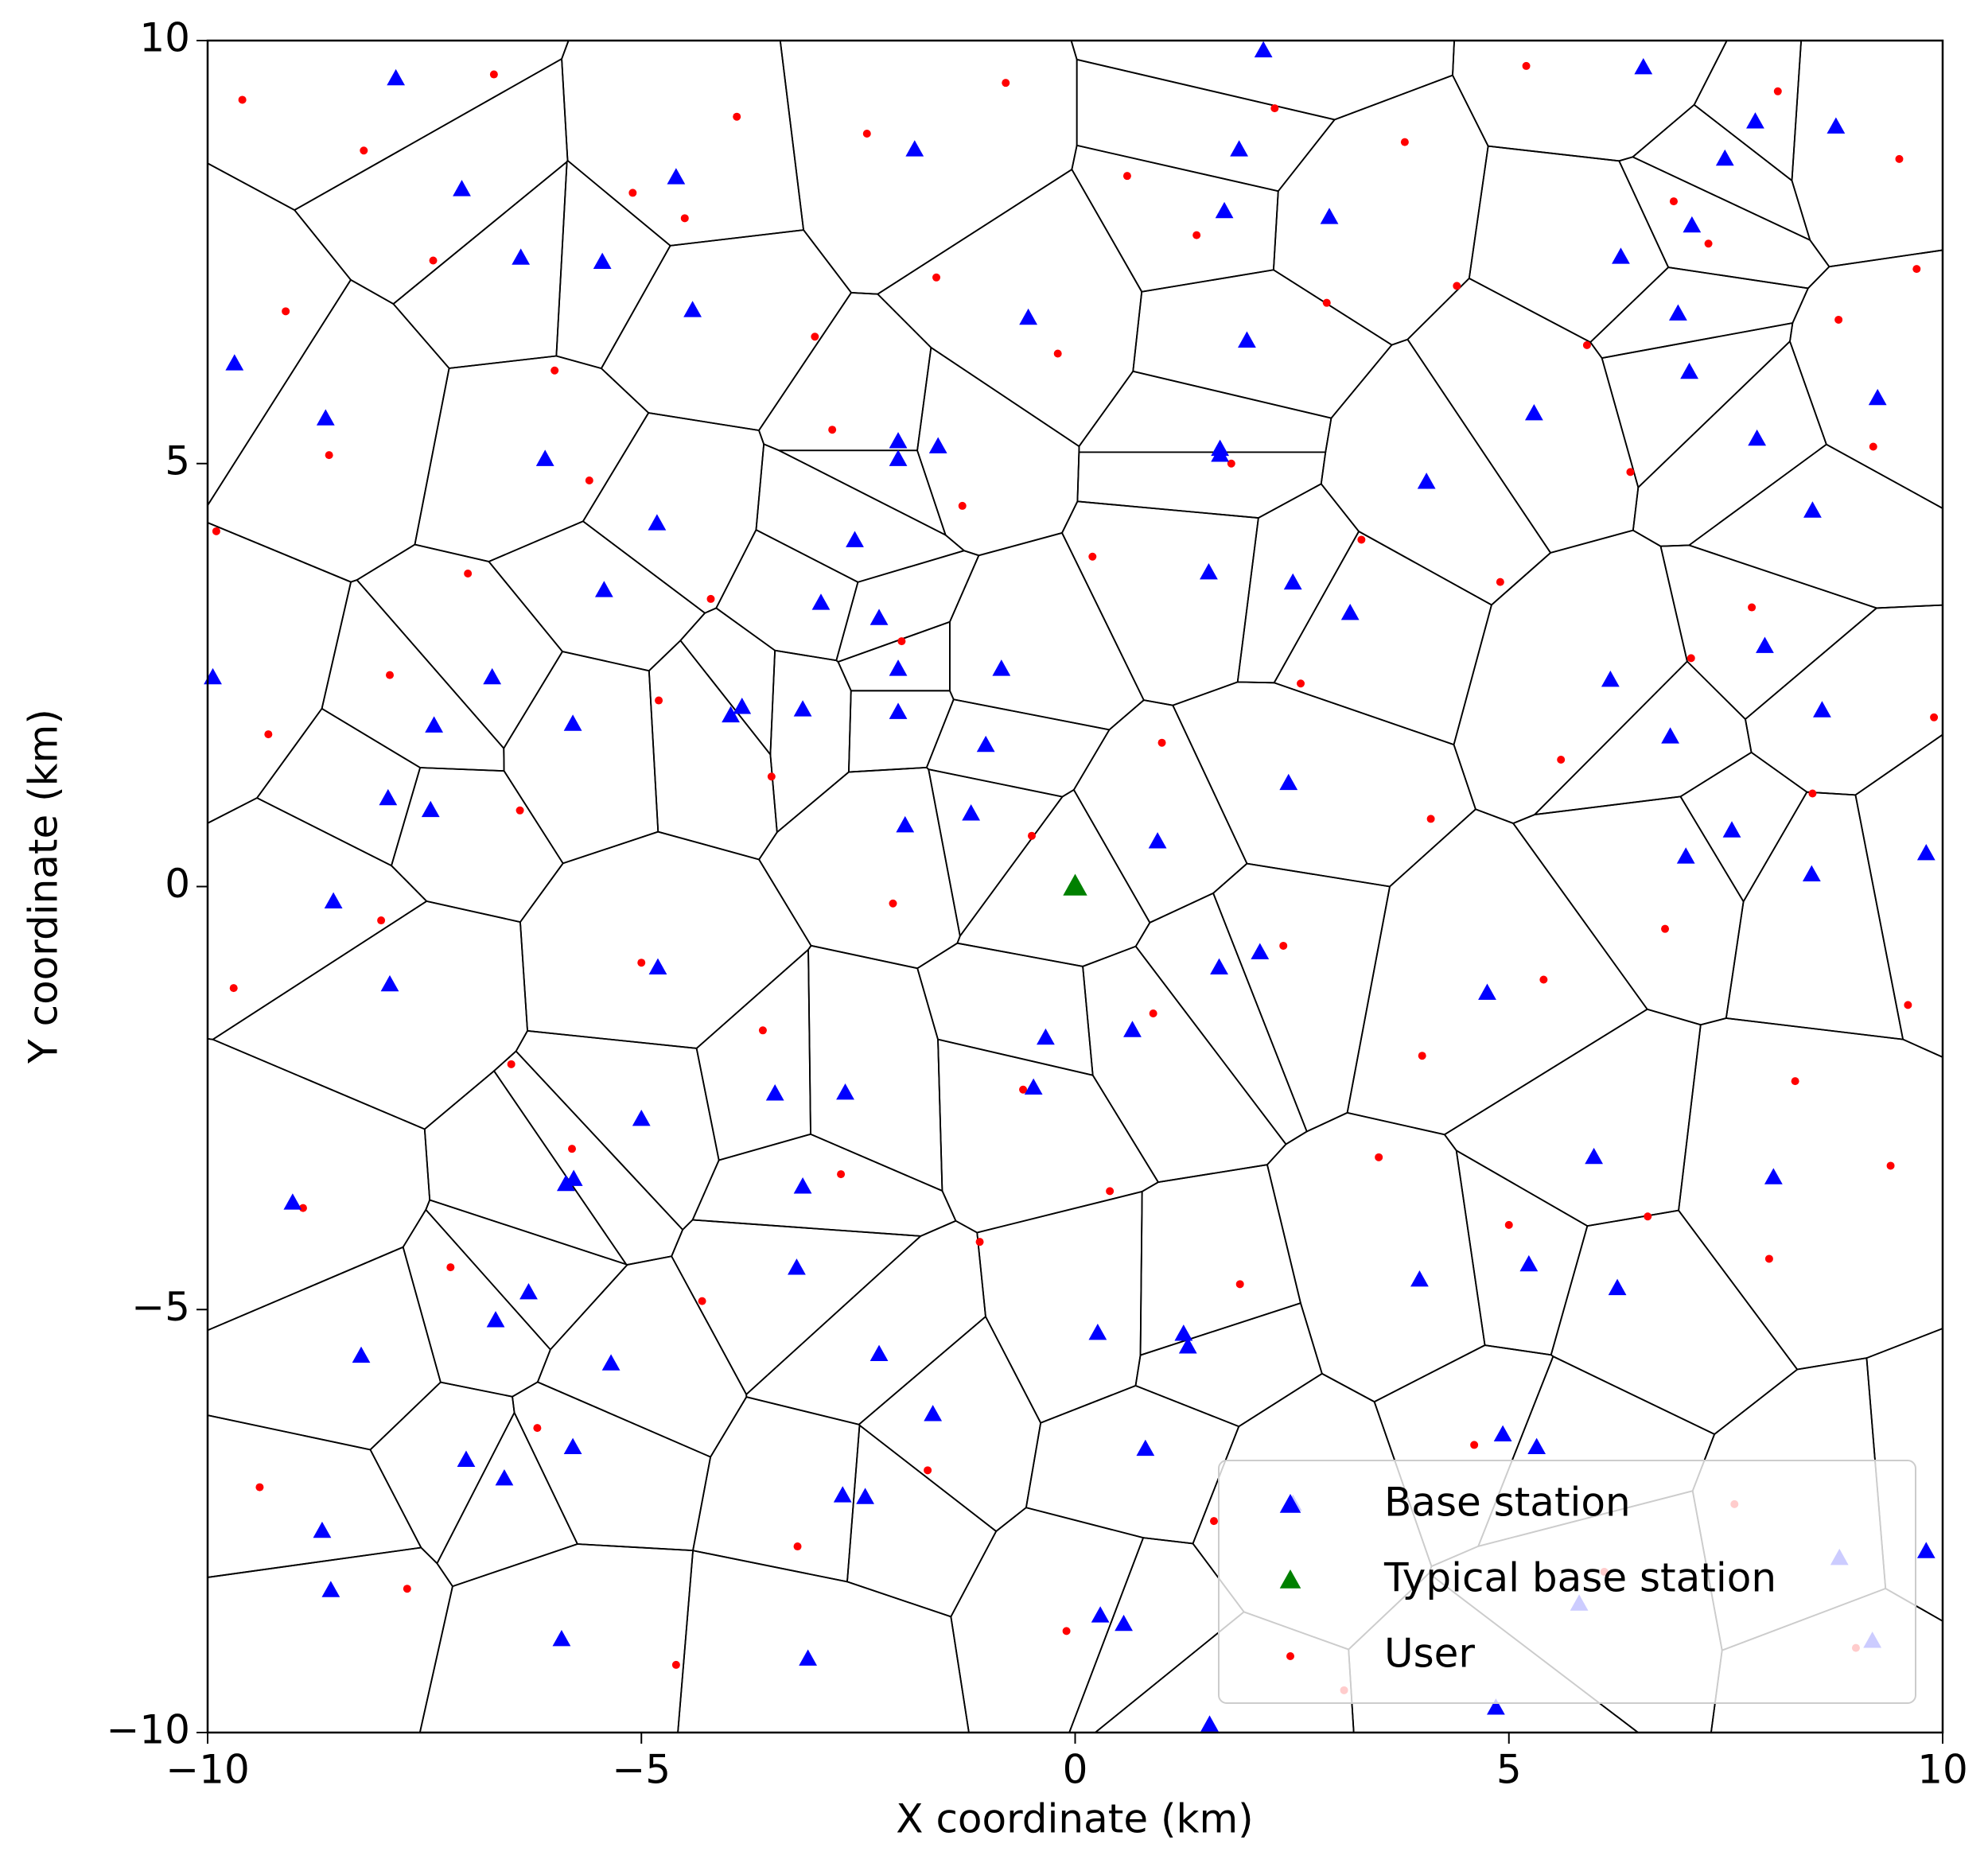 Image resolution: width=1988 pixels, height=1863 pixels. Describe the element at coordinates (177, 884) in the screenshot. I see `y-tick-label: 0` at that location.